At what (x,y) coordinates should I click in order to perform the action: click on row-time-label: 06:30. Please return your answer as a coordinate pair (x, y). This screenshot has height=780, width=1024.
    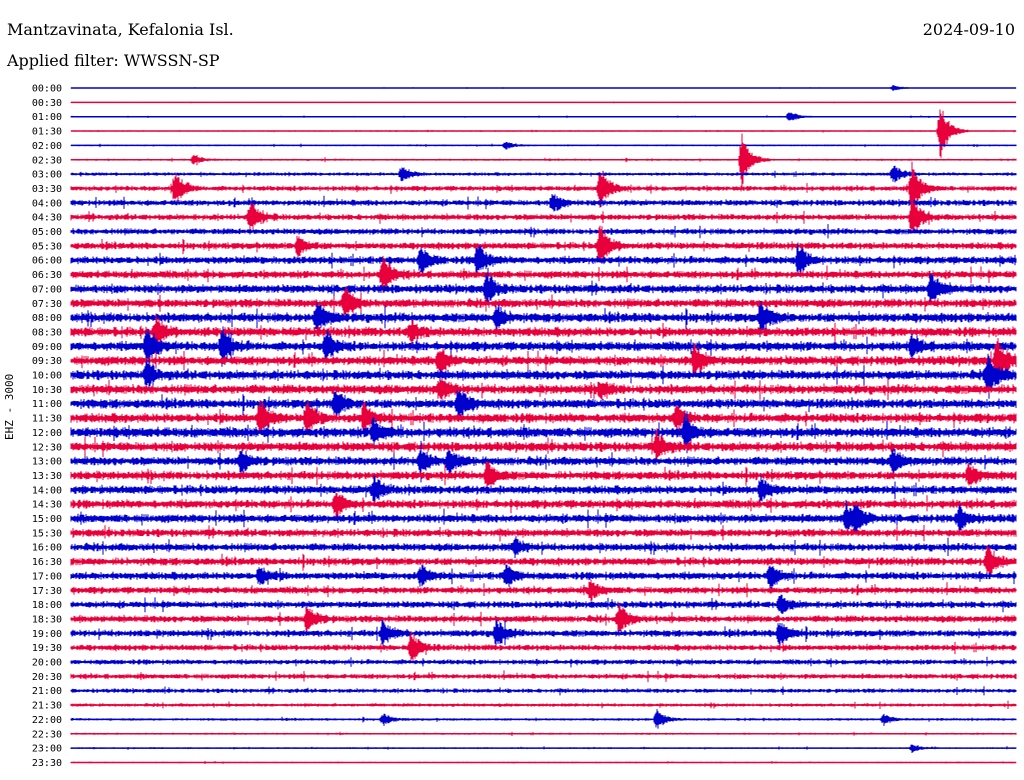
    Looking at the image, I should click on (47, 275).